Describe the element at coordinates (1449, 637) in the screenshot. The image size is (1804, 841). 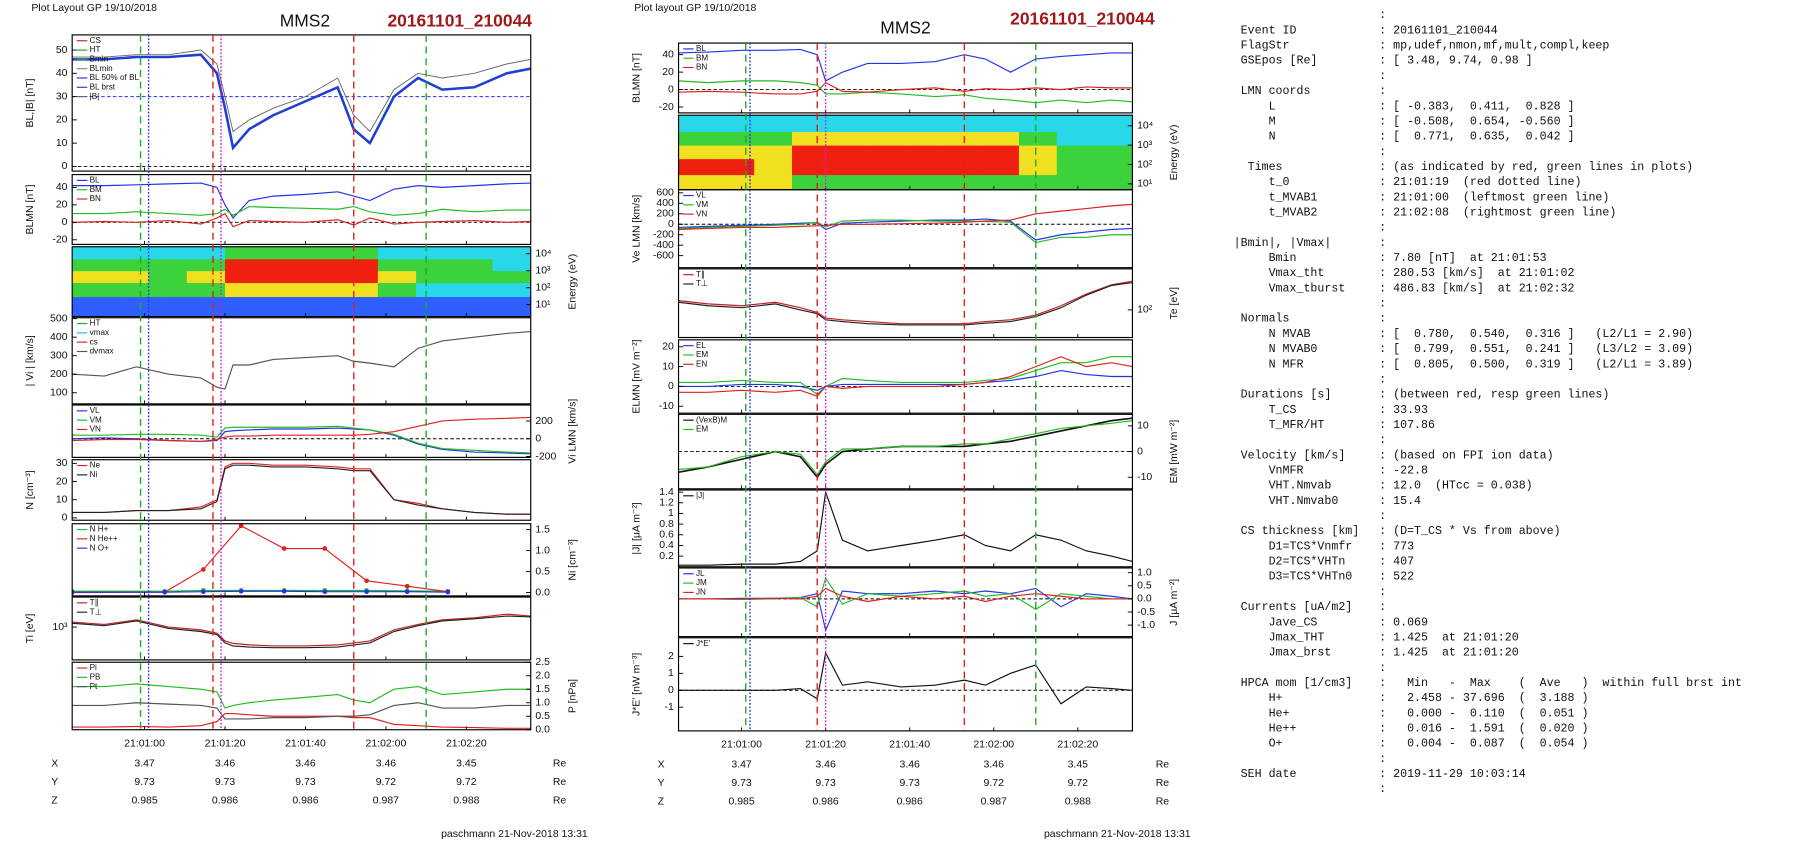
I see `info-value: : 1.425 at 21:01:20` at that location.